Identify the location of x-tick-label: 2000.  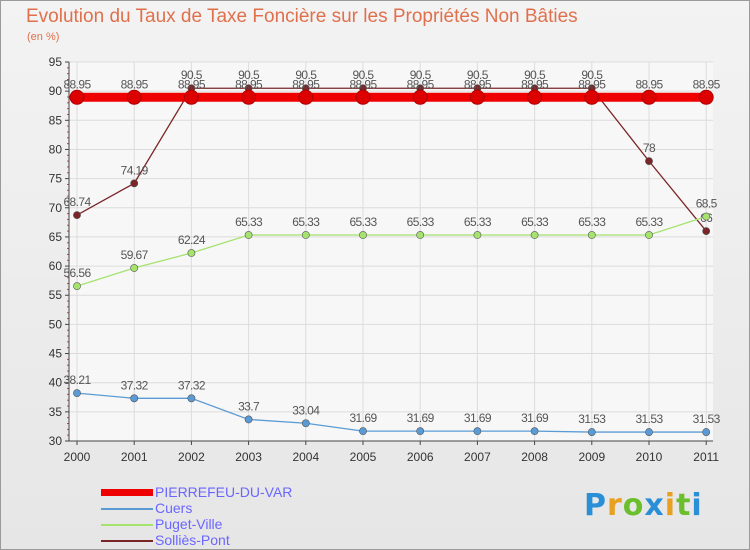
(77, 457).